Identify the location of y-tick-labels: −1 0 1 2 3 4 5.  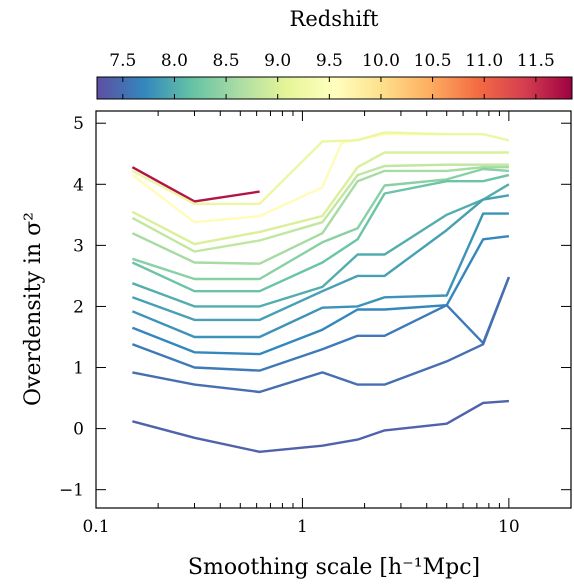
(71, 307).